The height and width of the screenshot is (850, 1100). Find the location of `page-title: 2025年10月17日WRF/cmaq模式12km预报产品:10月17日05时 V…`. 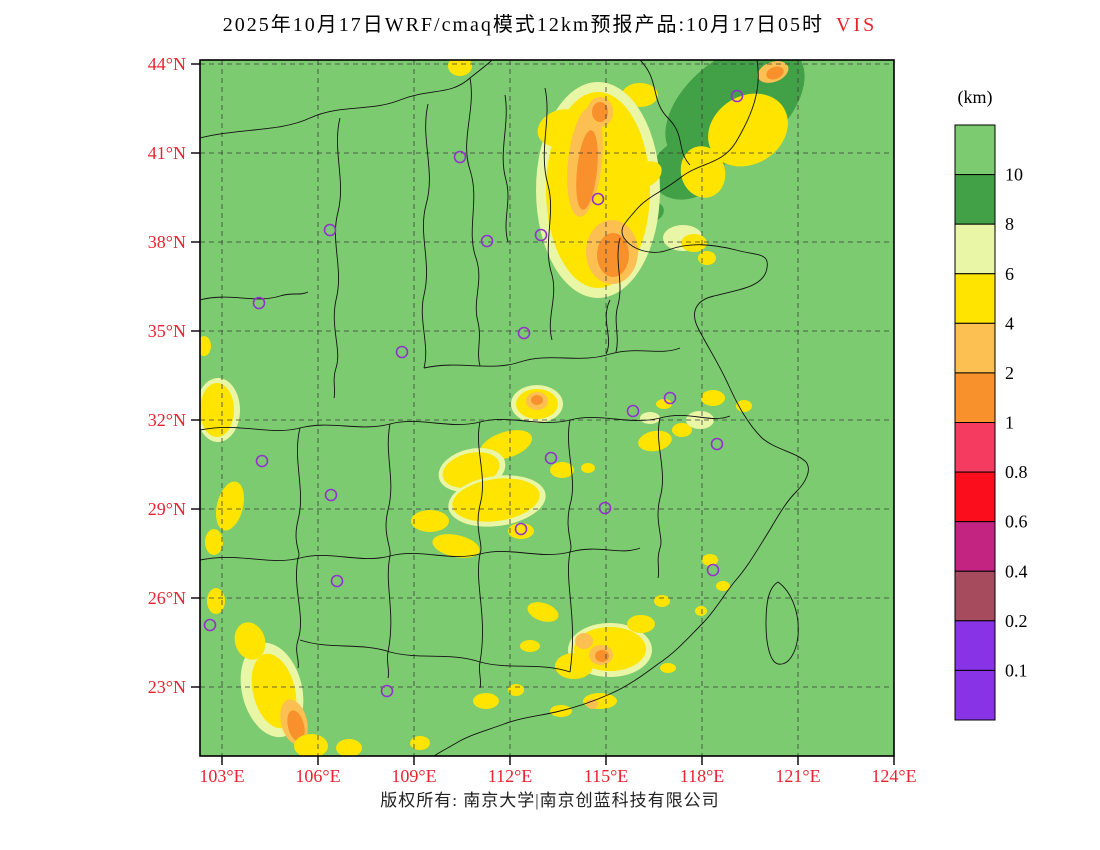

page-title: 2025年10月17日WRF/cmaq模式12km预报产品:10月17日05时 V… is located at coordinates (550, 22).